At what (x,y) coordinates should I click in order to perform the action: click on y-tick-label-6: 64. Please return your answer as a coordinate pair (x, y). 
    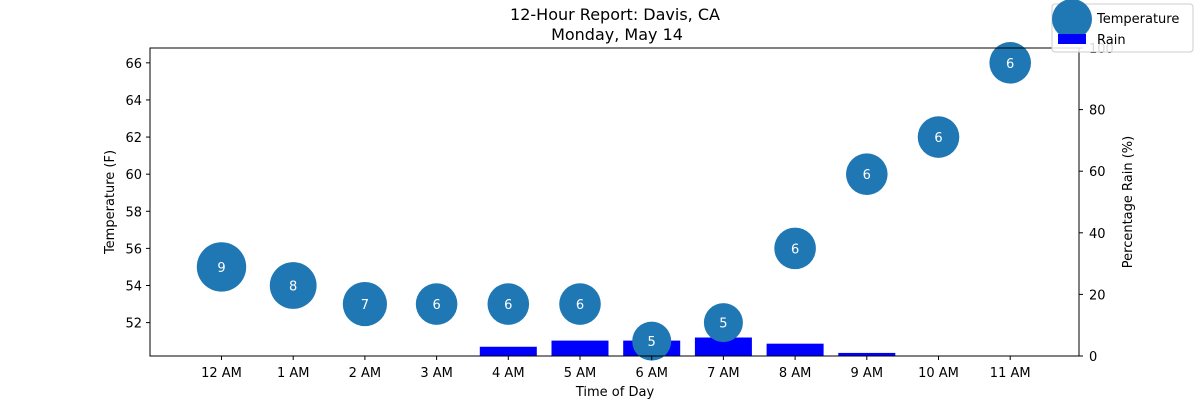
    Looking at the image, I should click on (133, 101).